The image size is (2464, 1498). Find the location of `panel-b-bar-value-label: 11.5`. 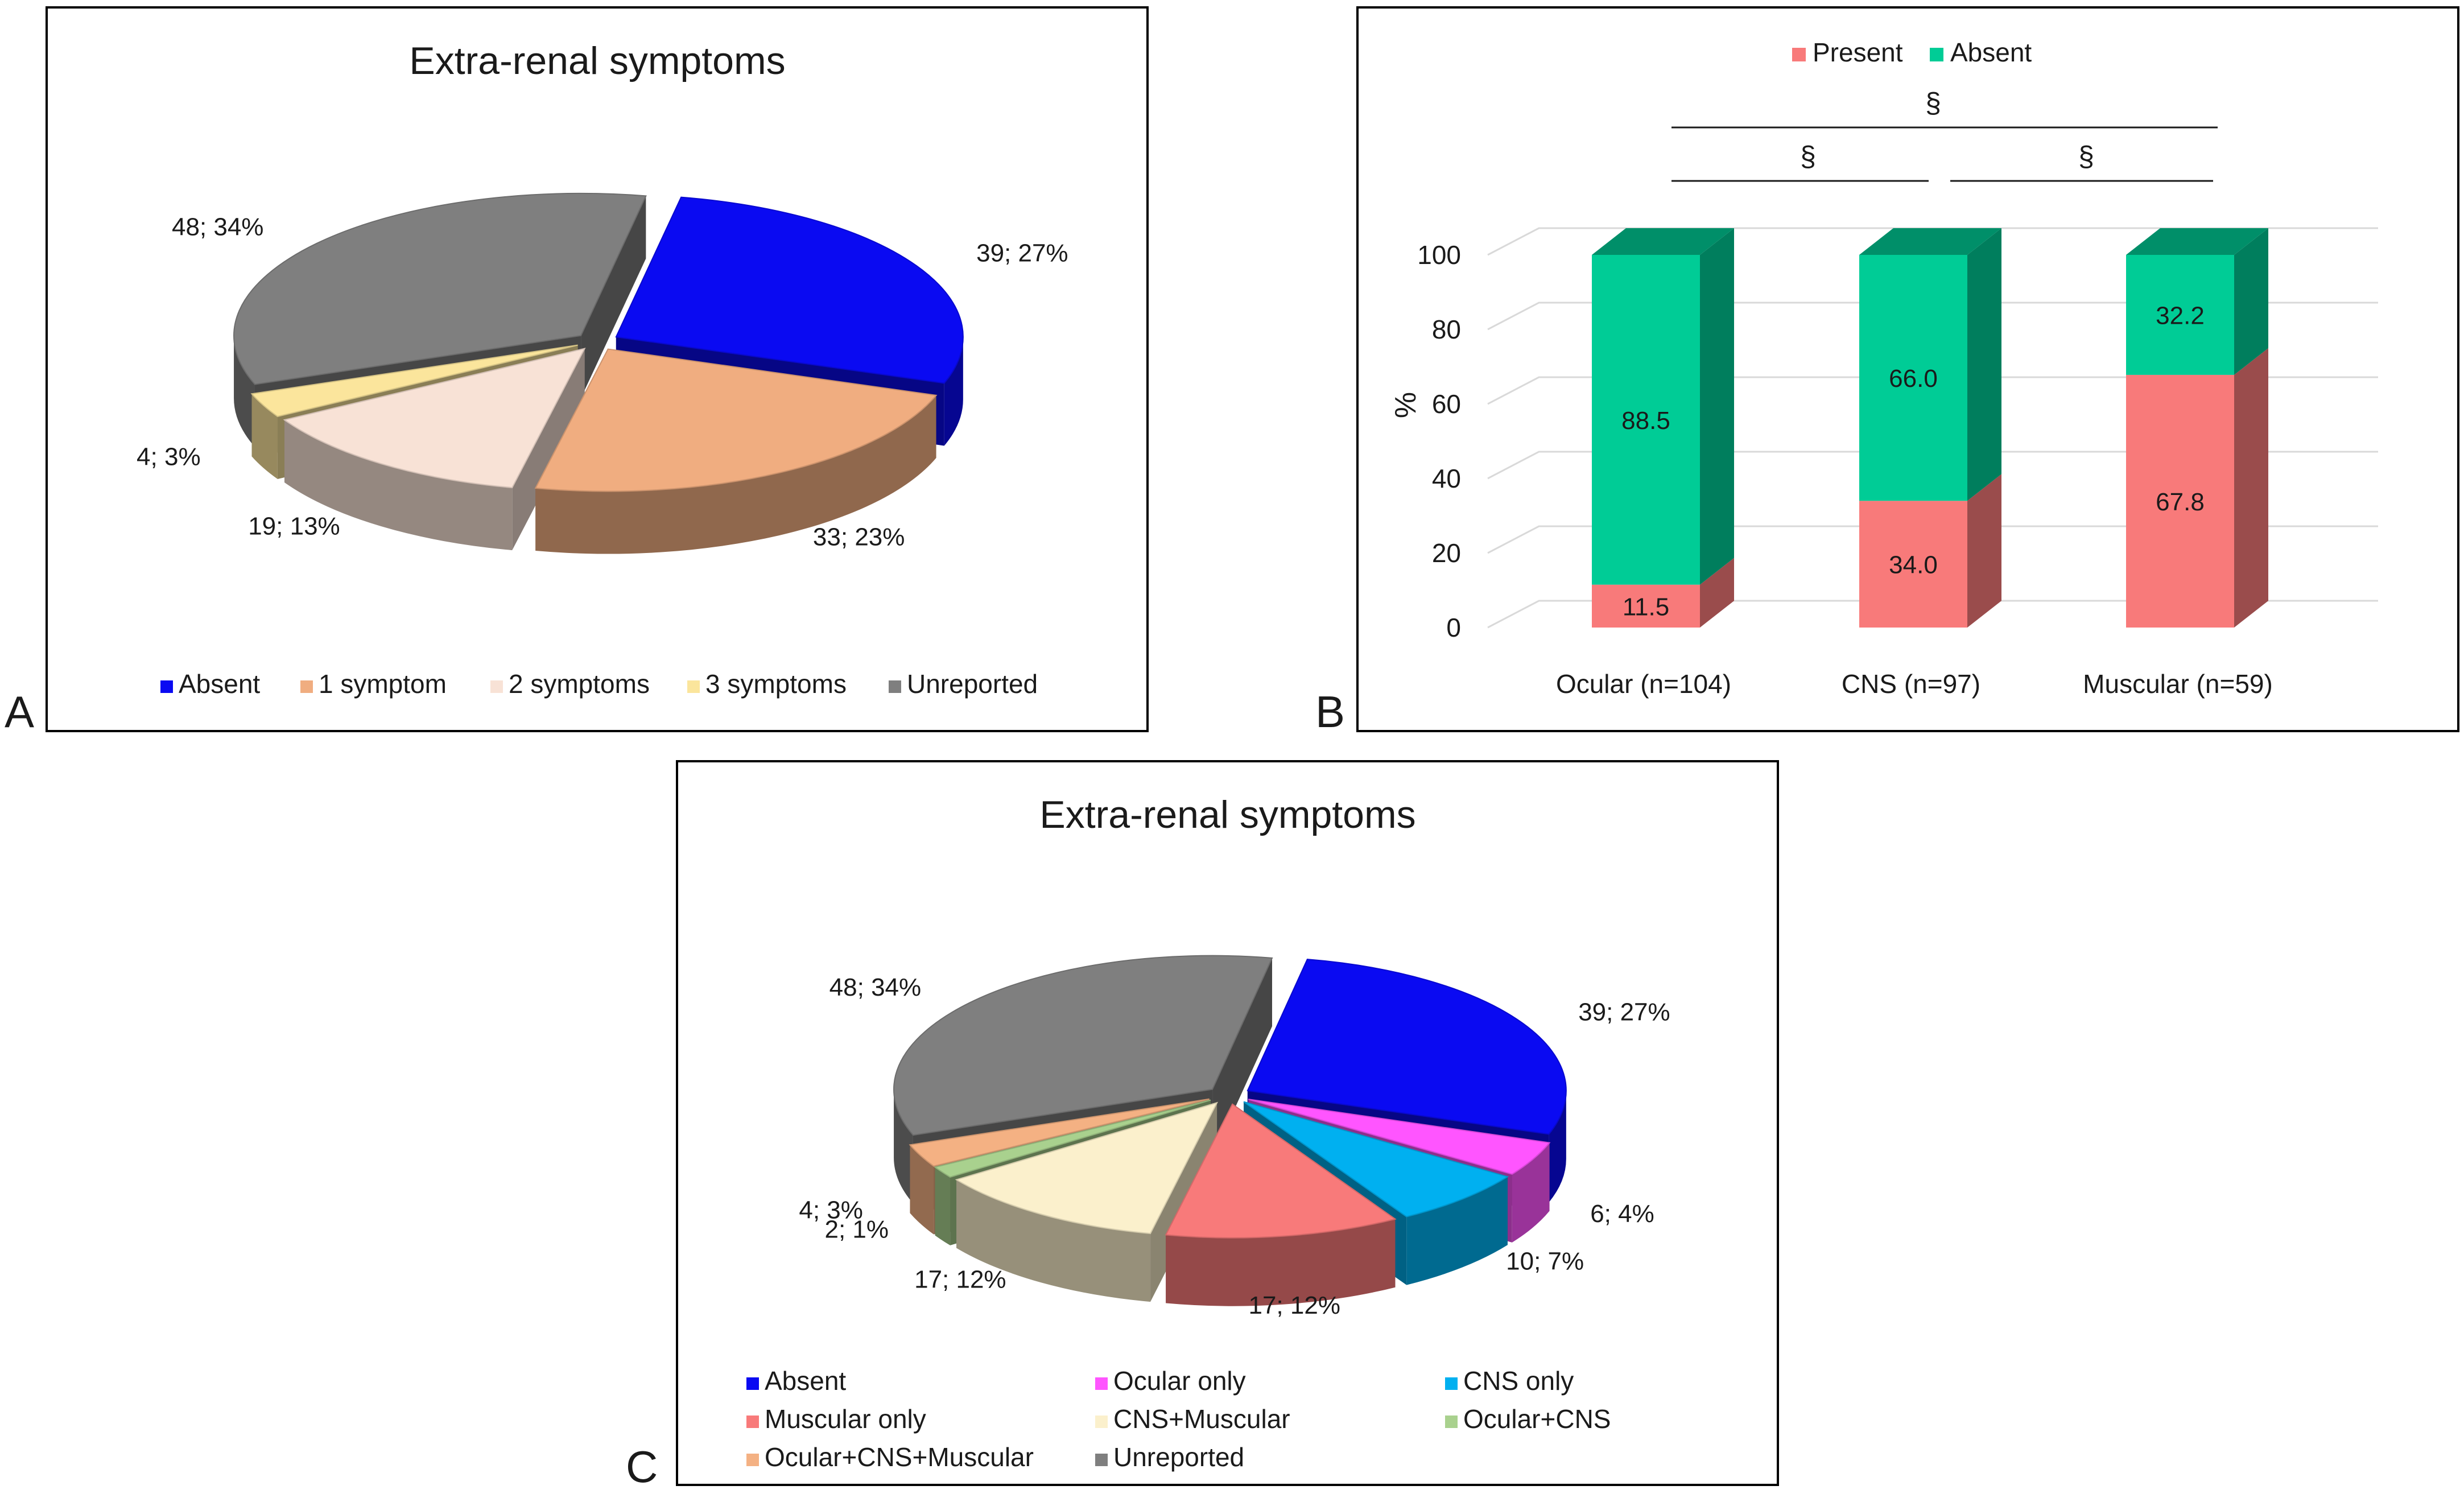

panel-b-bar-value-label: 11.5 is located at coordinates (1646, 607).